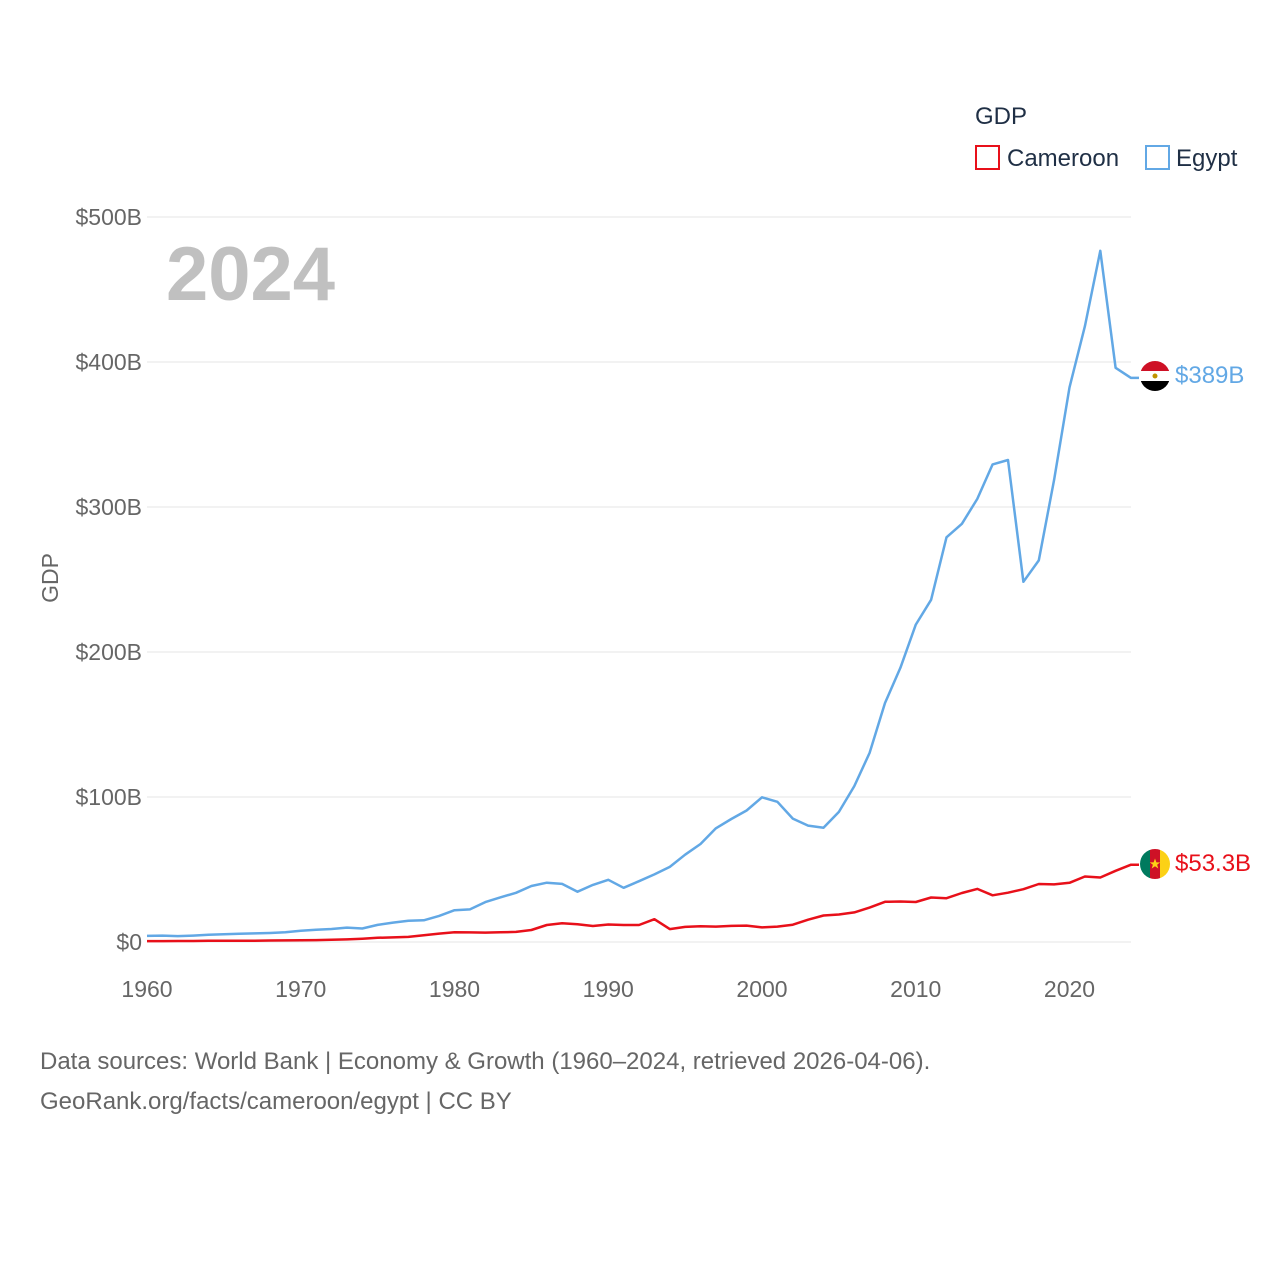  I want to click on legend-item-egypt: Egypt, so click(1191, 158).